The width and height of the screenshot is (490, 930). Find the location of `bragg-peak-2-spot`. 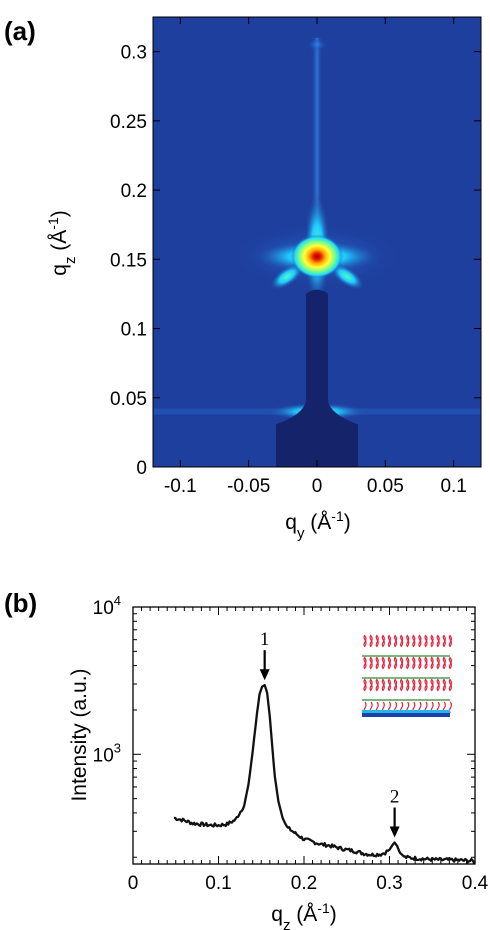

bragg-peak-2-spot is located at coordinates (317, 44).